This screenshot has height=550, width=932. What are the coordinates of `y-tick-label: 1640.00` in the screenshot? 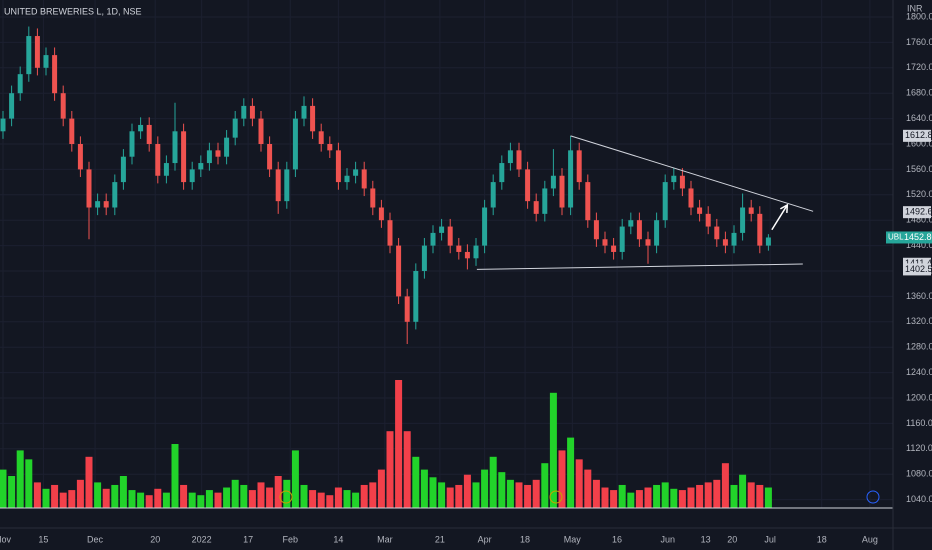 It's located at (919, 118).